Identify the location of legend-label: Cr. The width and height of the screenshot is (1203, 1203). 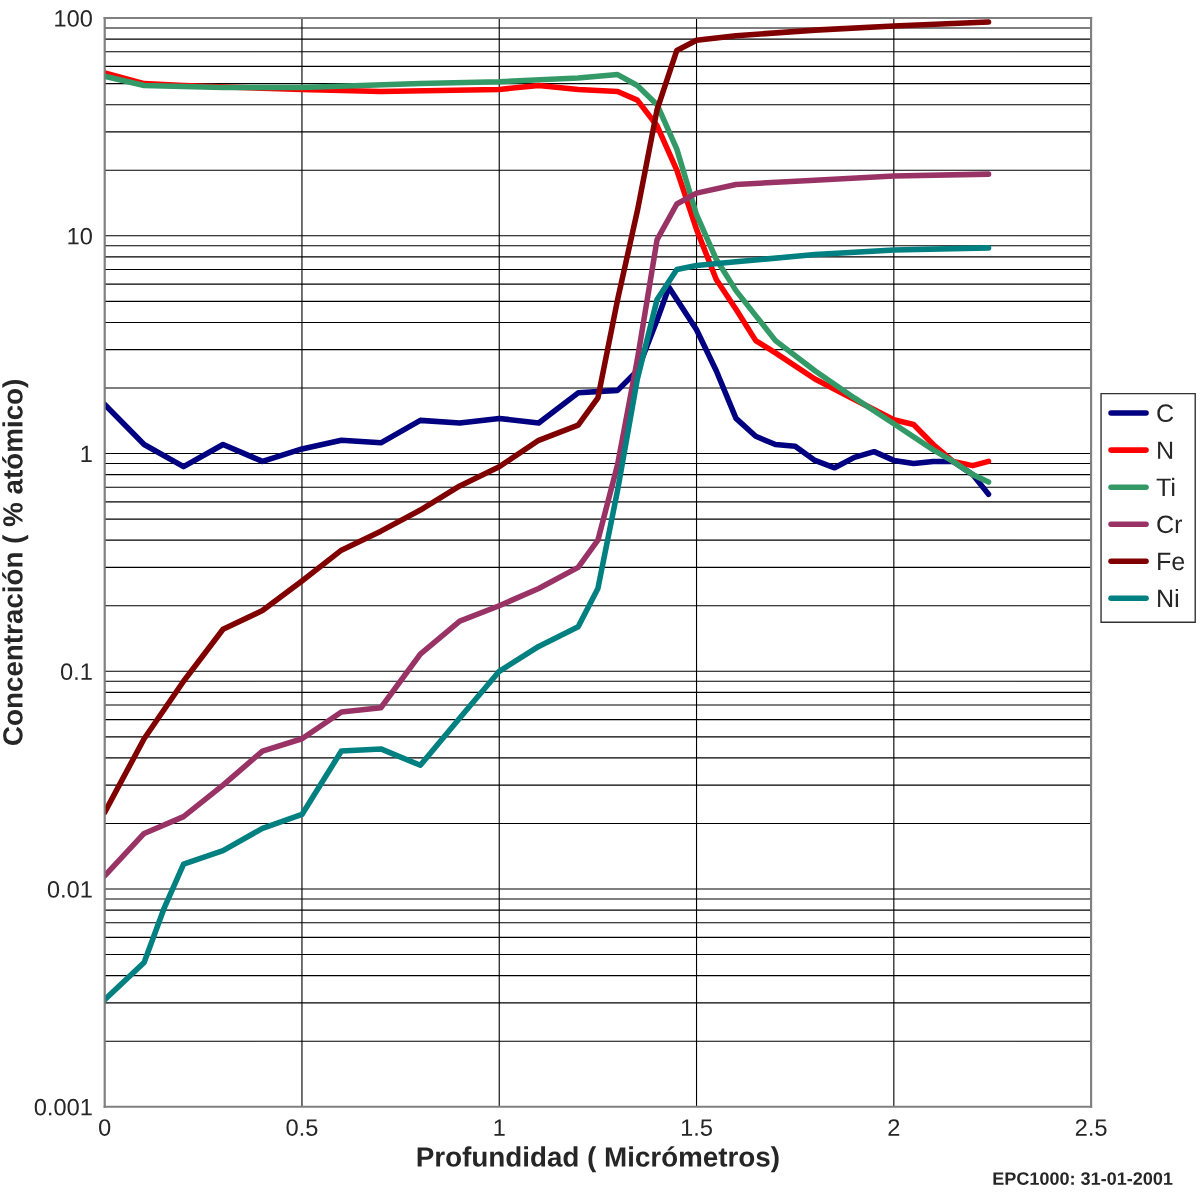
(1170, 524).